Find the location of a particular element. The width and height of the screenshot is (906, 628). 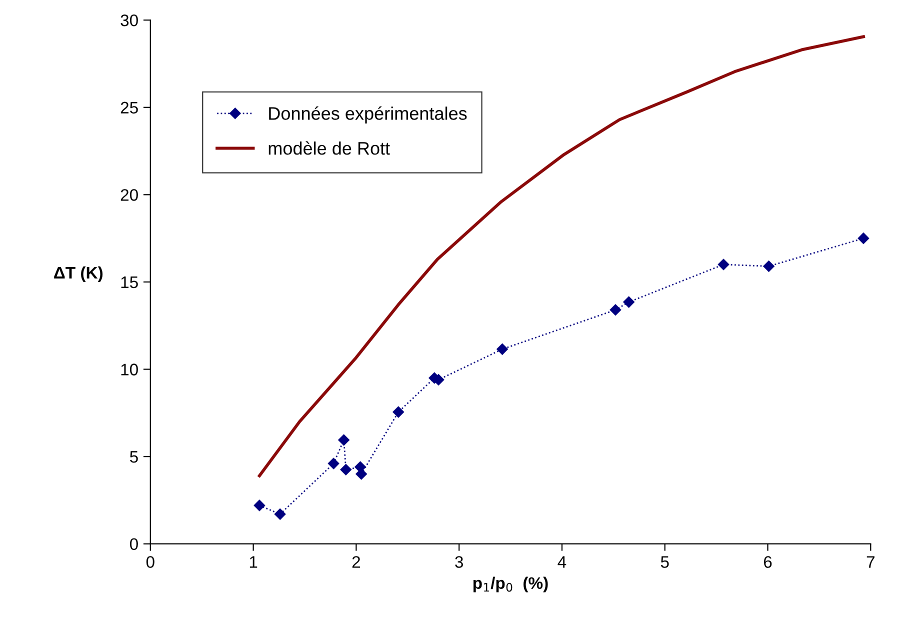

y-tick-label: 15 is located at coordinates (129, 282).